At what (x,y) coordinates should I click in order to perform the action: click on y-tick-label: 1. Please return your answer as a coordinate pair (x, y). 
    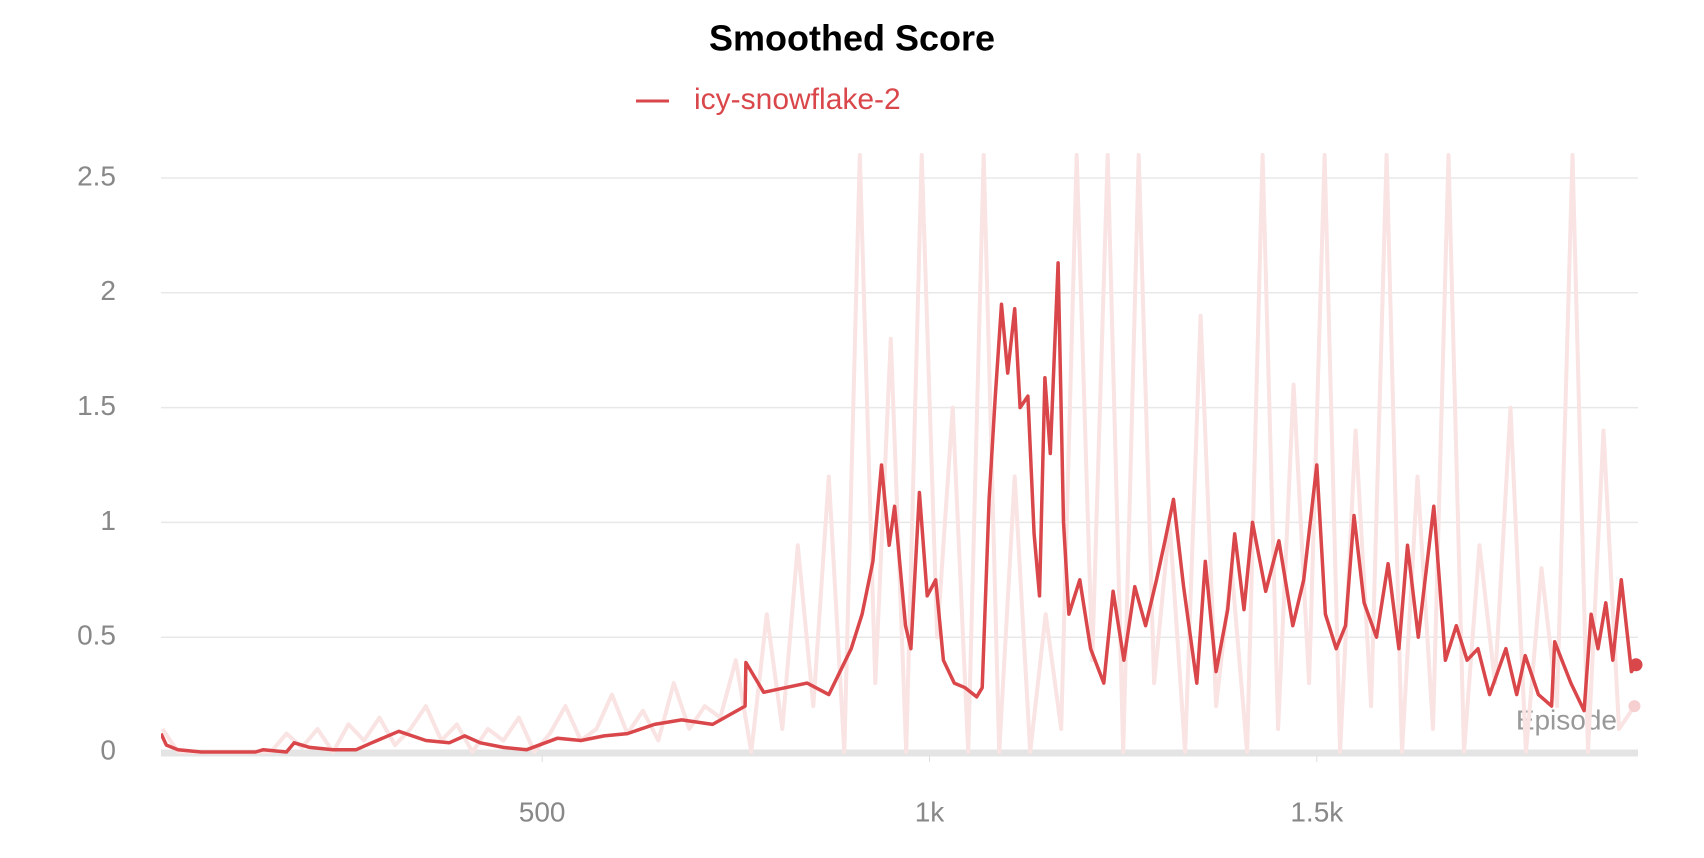
    Looking at the image, I should click on (108, 520).